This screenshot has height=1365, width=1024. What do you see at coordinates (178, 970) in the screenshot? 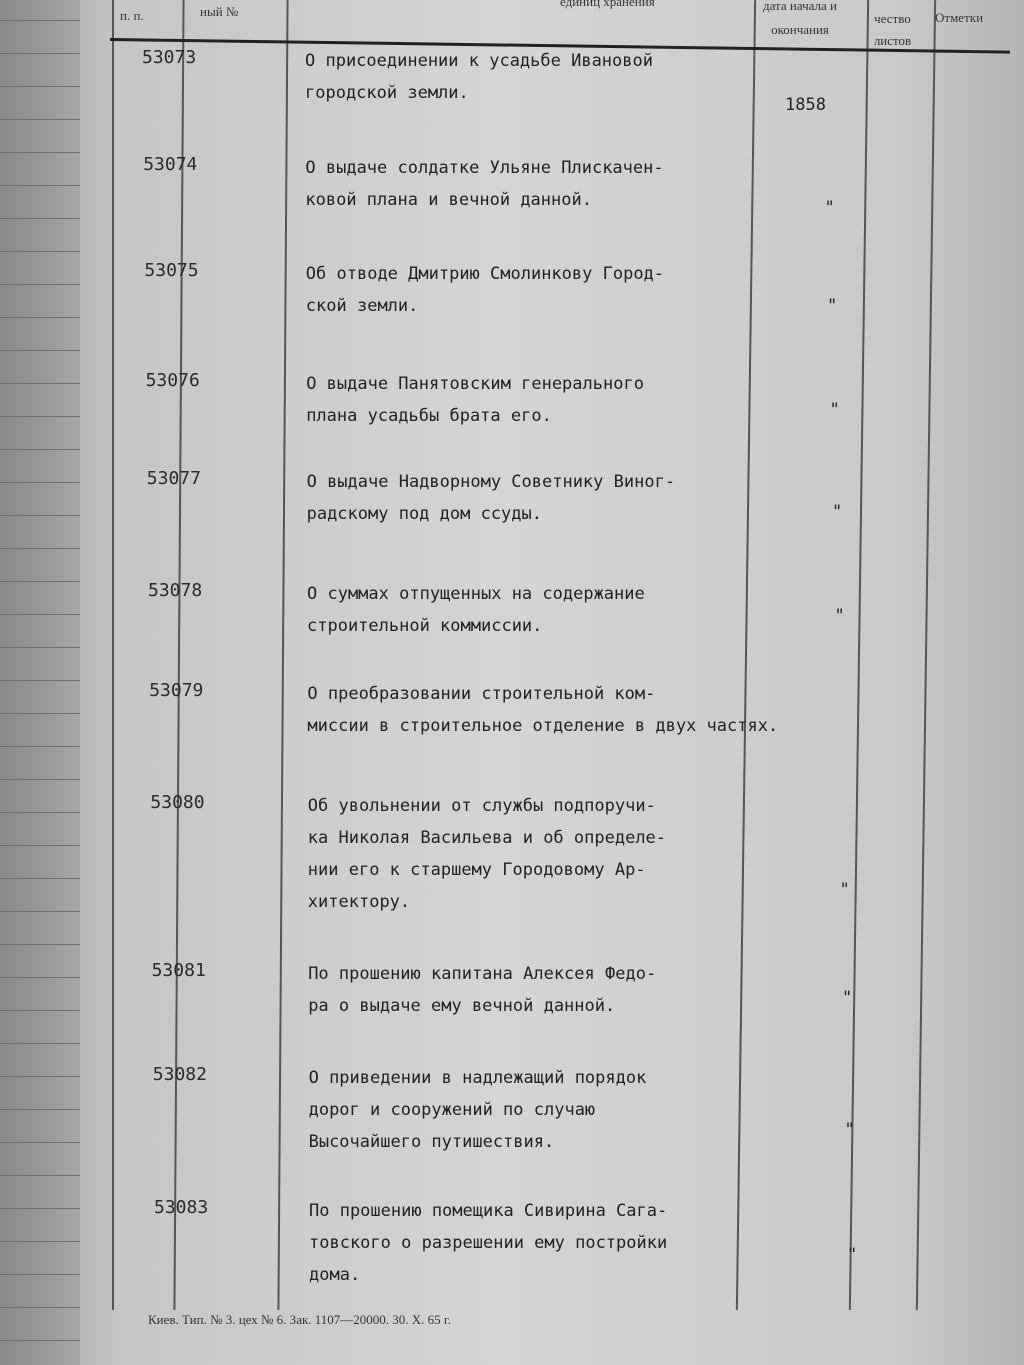
I see `record-number: 53081` at bounding box center [178, 970].